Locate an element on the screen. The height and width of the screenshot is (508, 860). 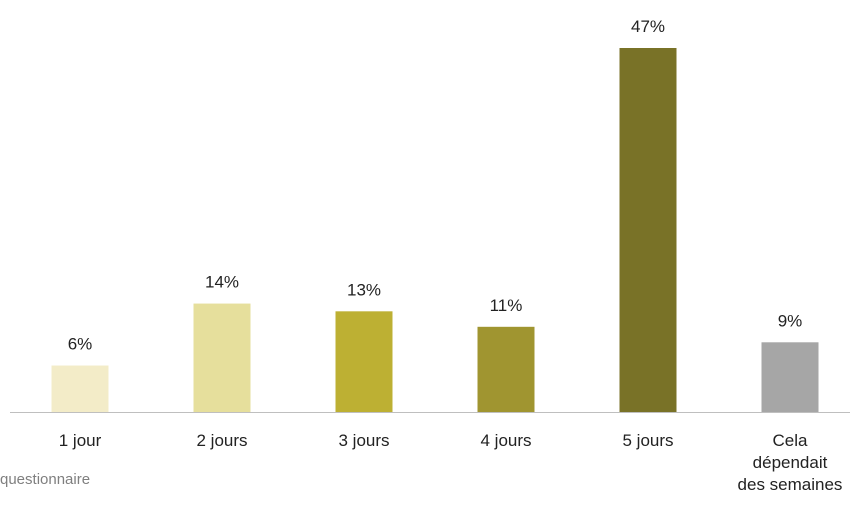
x-tick-label: Cela dépendait des semaines is located at coordinates (790, 462).